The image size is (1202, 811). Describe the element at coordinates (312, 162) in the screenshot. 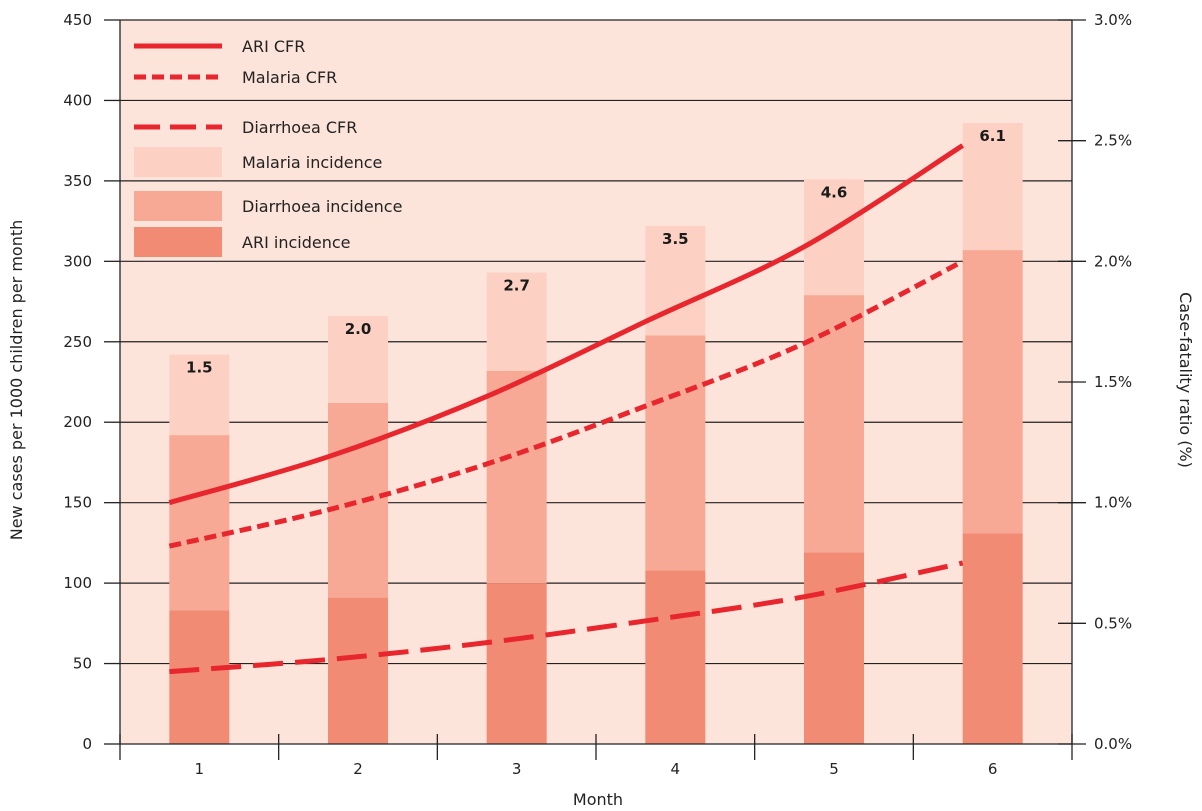

I see `legend-label: Malaria incidence` at that location.